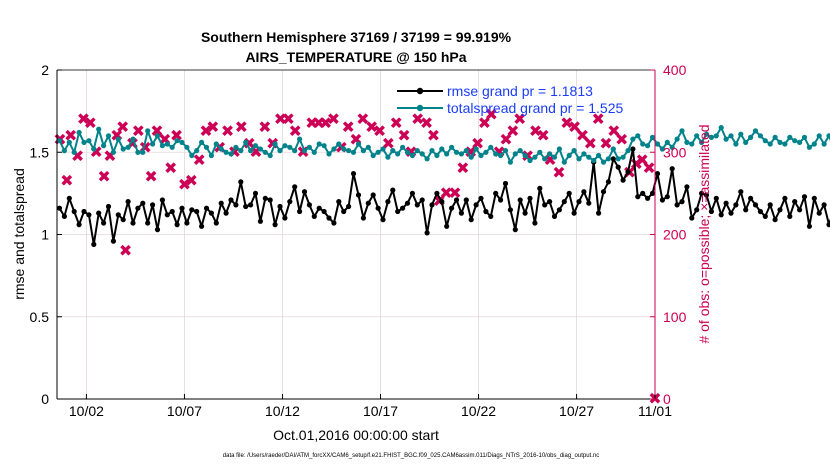 The height and width of the screenshot is (470, 830). I want to click on y-tick-label: 0, so click(45, 399).